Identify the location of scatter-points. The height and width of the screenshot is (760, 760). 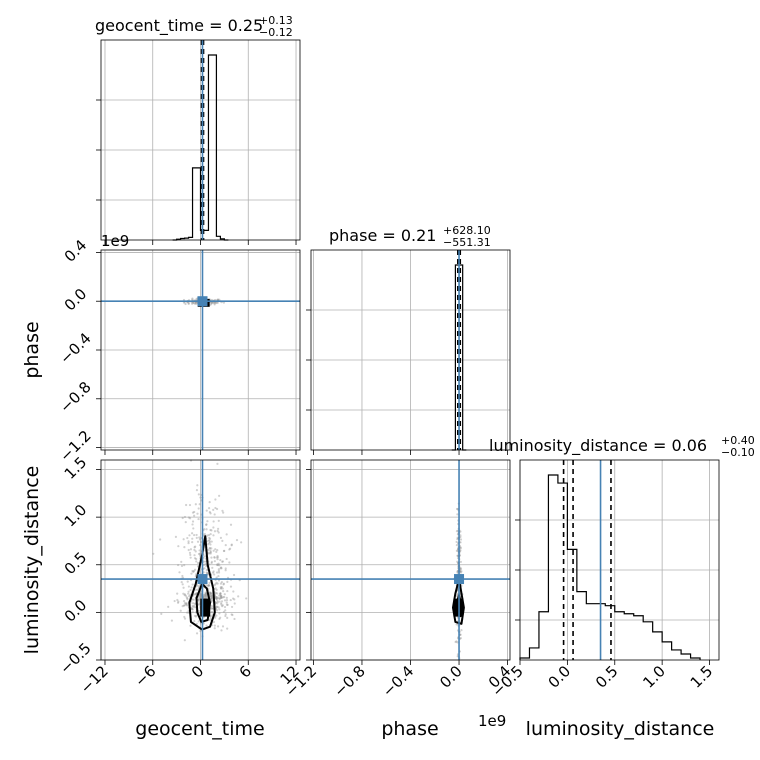
(200, 550).